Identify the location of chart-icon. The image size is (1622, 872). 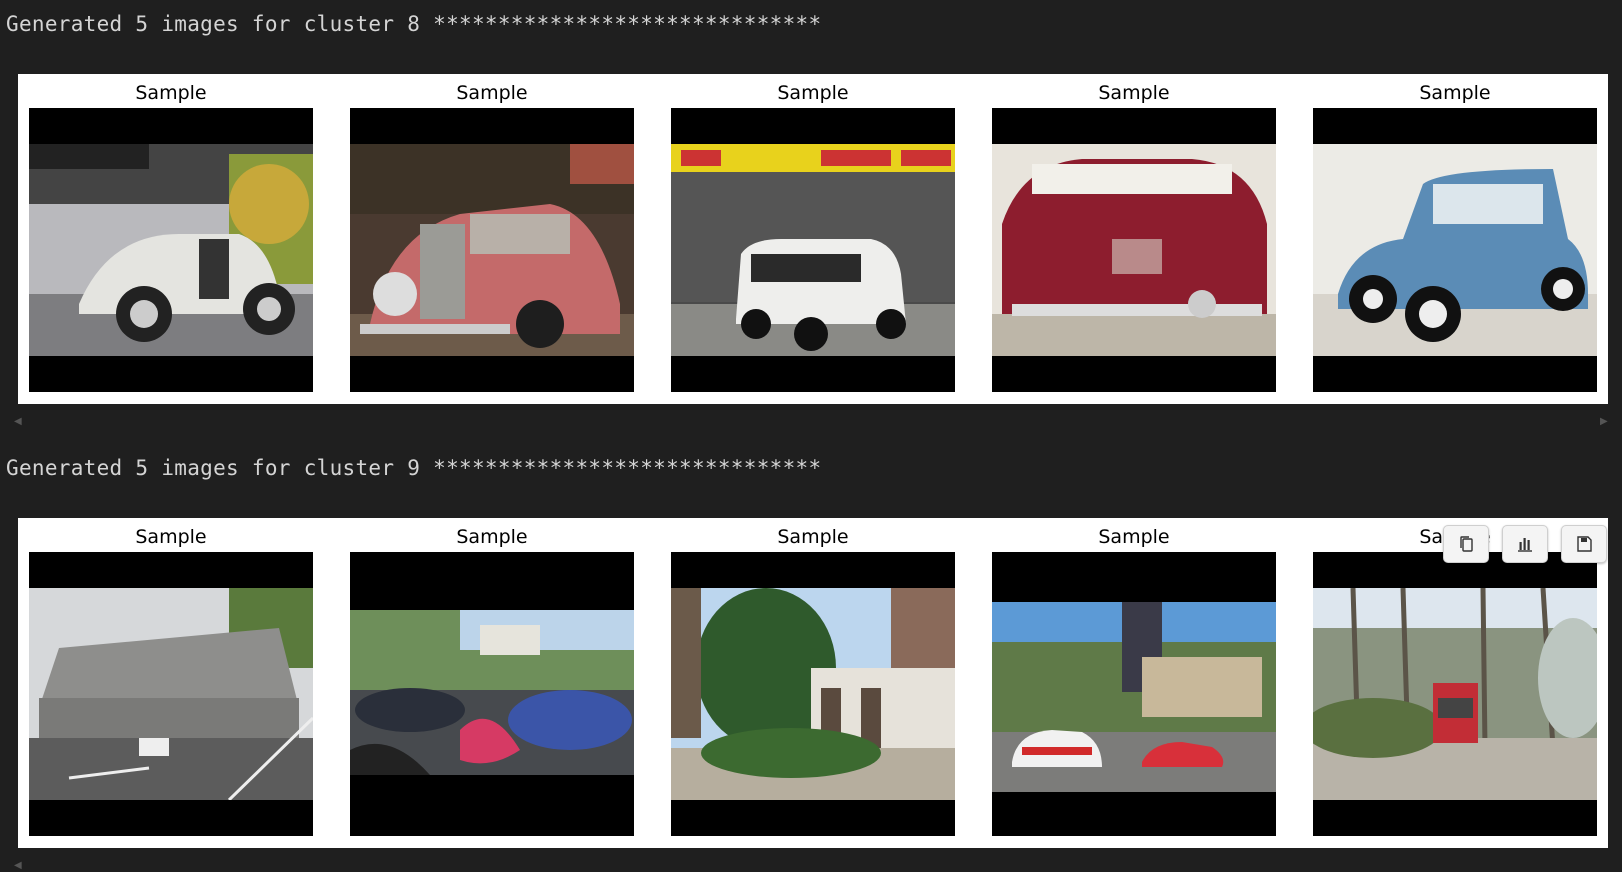
(1525, 545).